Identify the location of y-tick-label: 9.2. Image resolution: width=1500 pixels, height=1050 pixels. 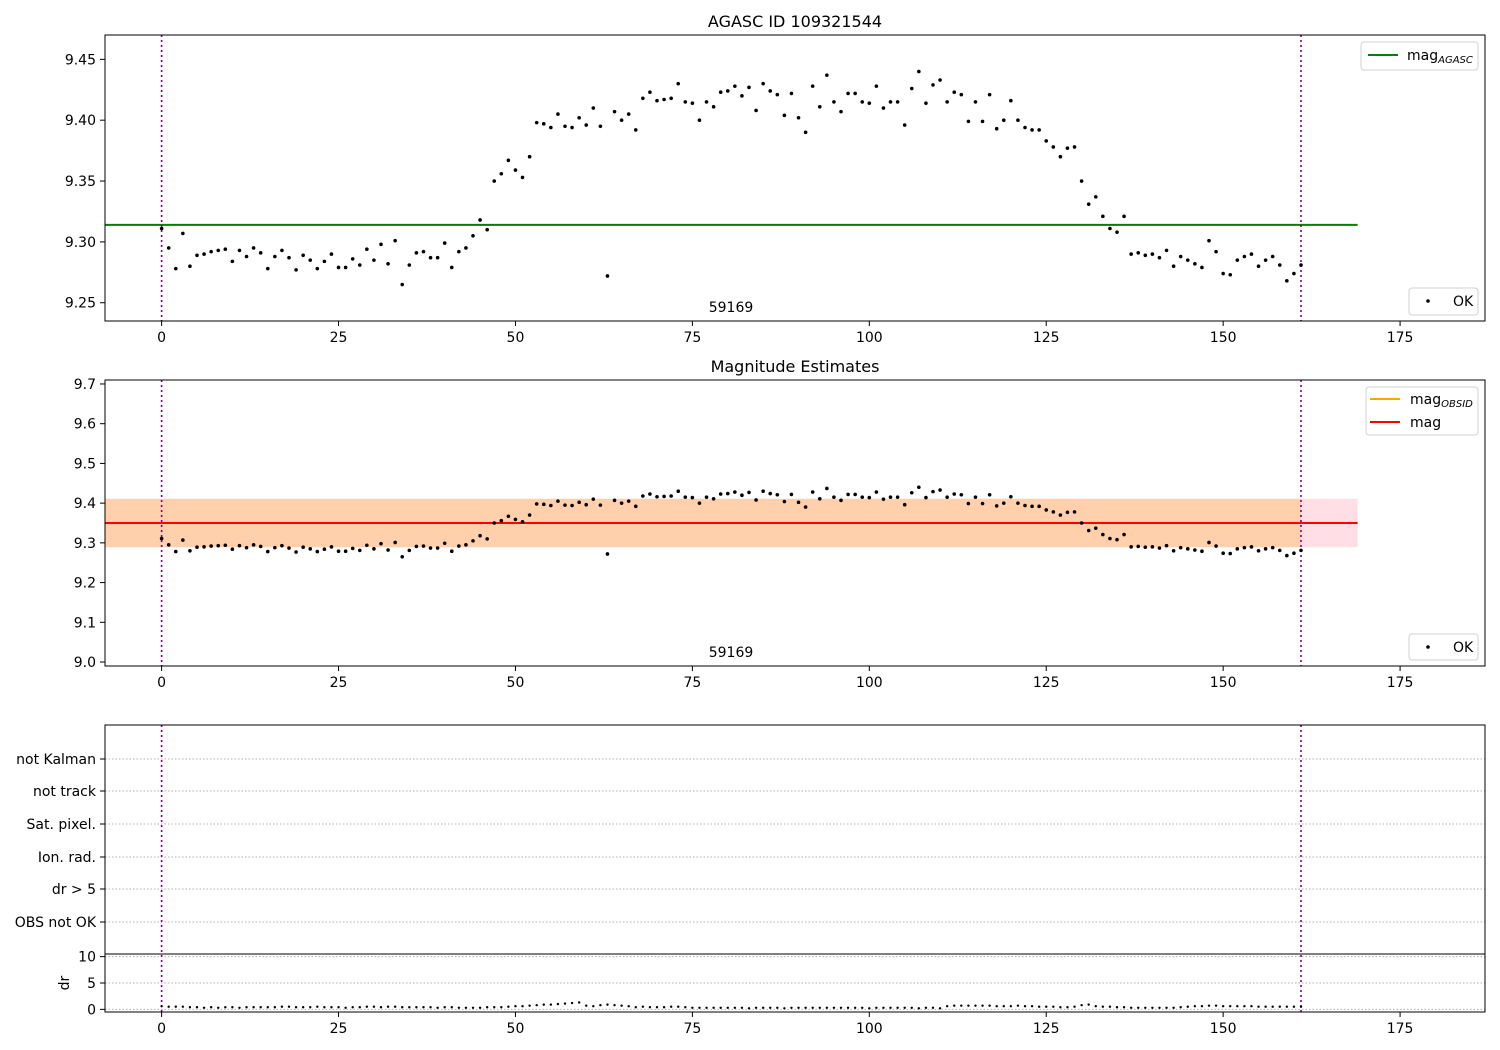
(85, 584).